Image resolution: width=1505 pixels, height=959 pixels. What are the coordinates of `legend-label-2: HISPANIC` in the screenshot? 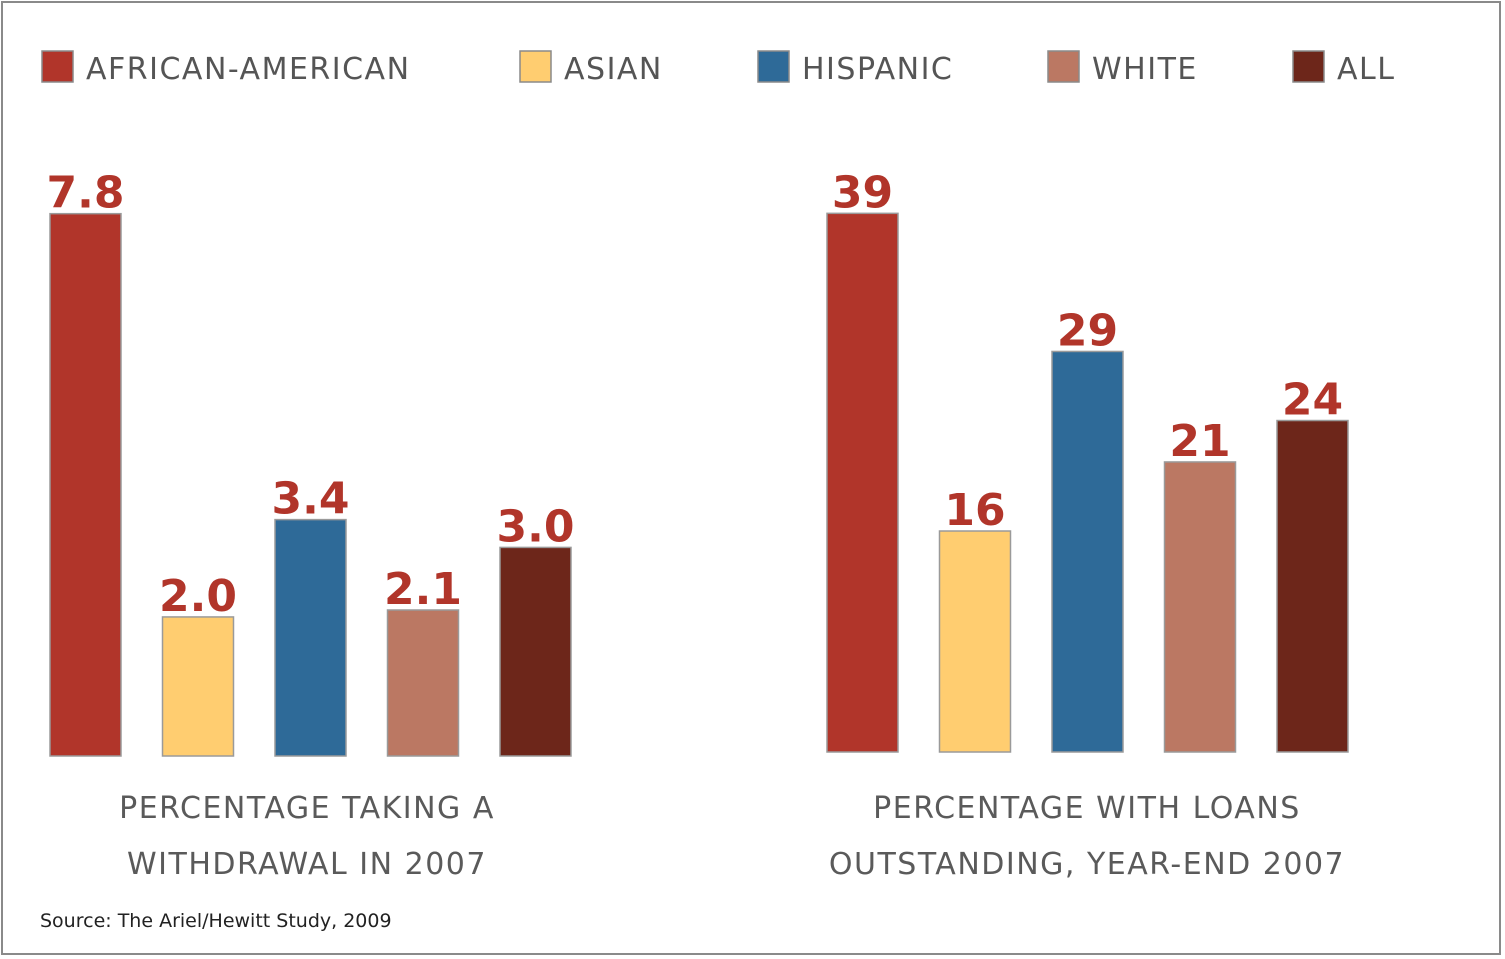 It's located at (877, 69).